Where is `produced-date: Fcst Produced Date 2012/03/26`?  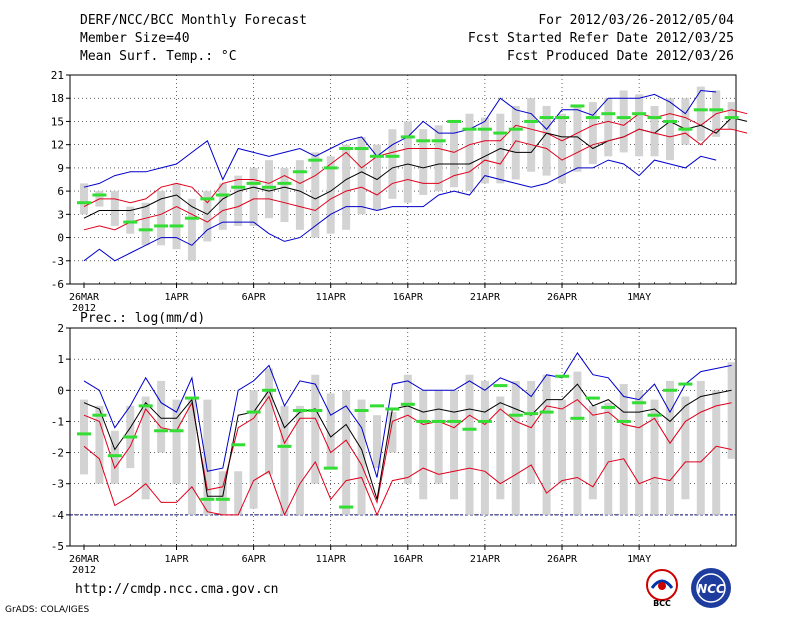
produced-date: Fcst Produced Date 2012/03/26 is located at coordinates (620, 56).